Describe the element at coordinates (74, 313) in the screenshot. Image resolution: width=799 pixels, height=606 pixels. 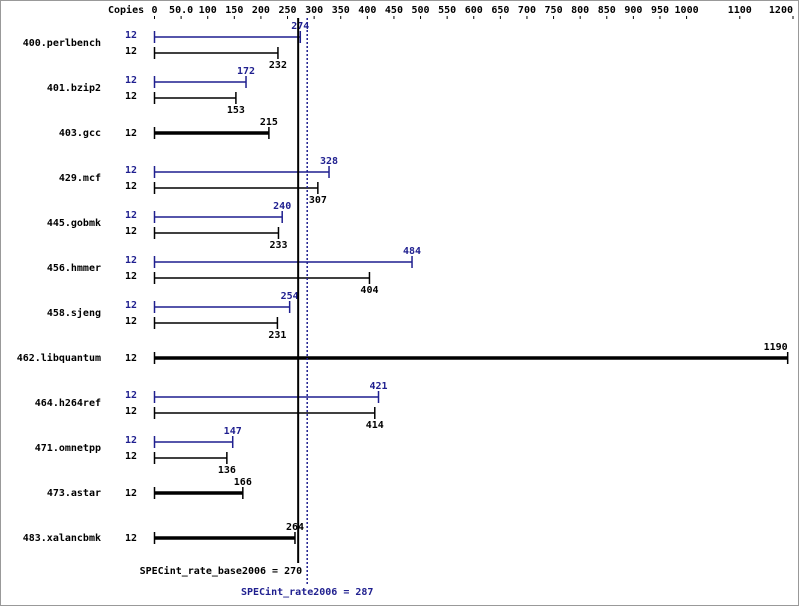
I see `benchmark-label: 458.sjeng` at that location.